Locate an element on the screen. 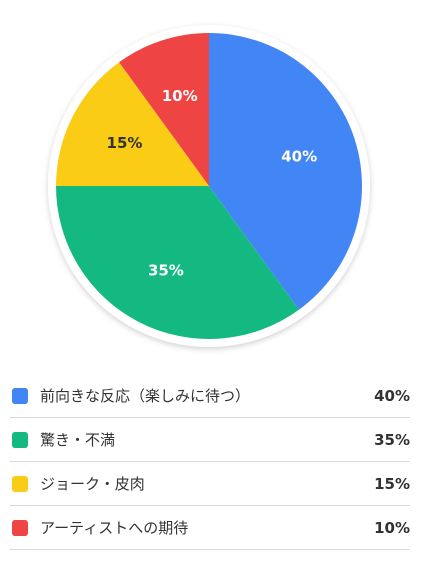 Image resolution: width=433 pixels, height=565 pixels. legend-item-joke: ジョーク・皮肉 15% is located at coordinates (210, 484).